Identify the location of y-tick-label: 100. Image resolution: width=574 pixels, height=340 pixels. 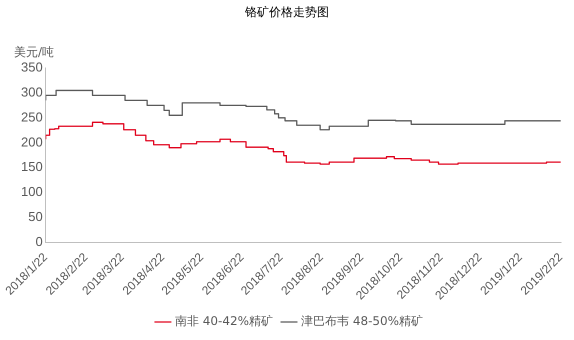
(31, 192).